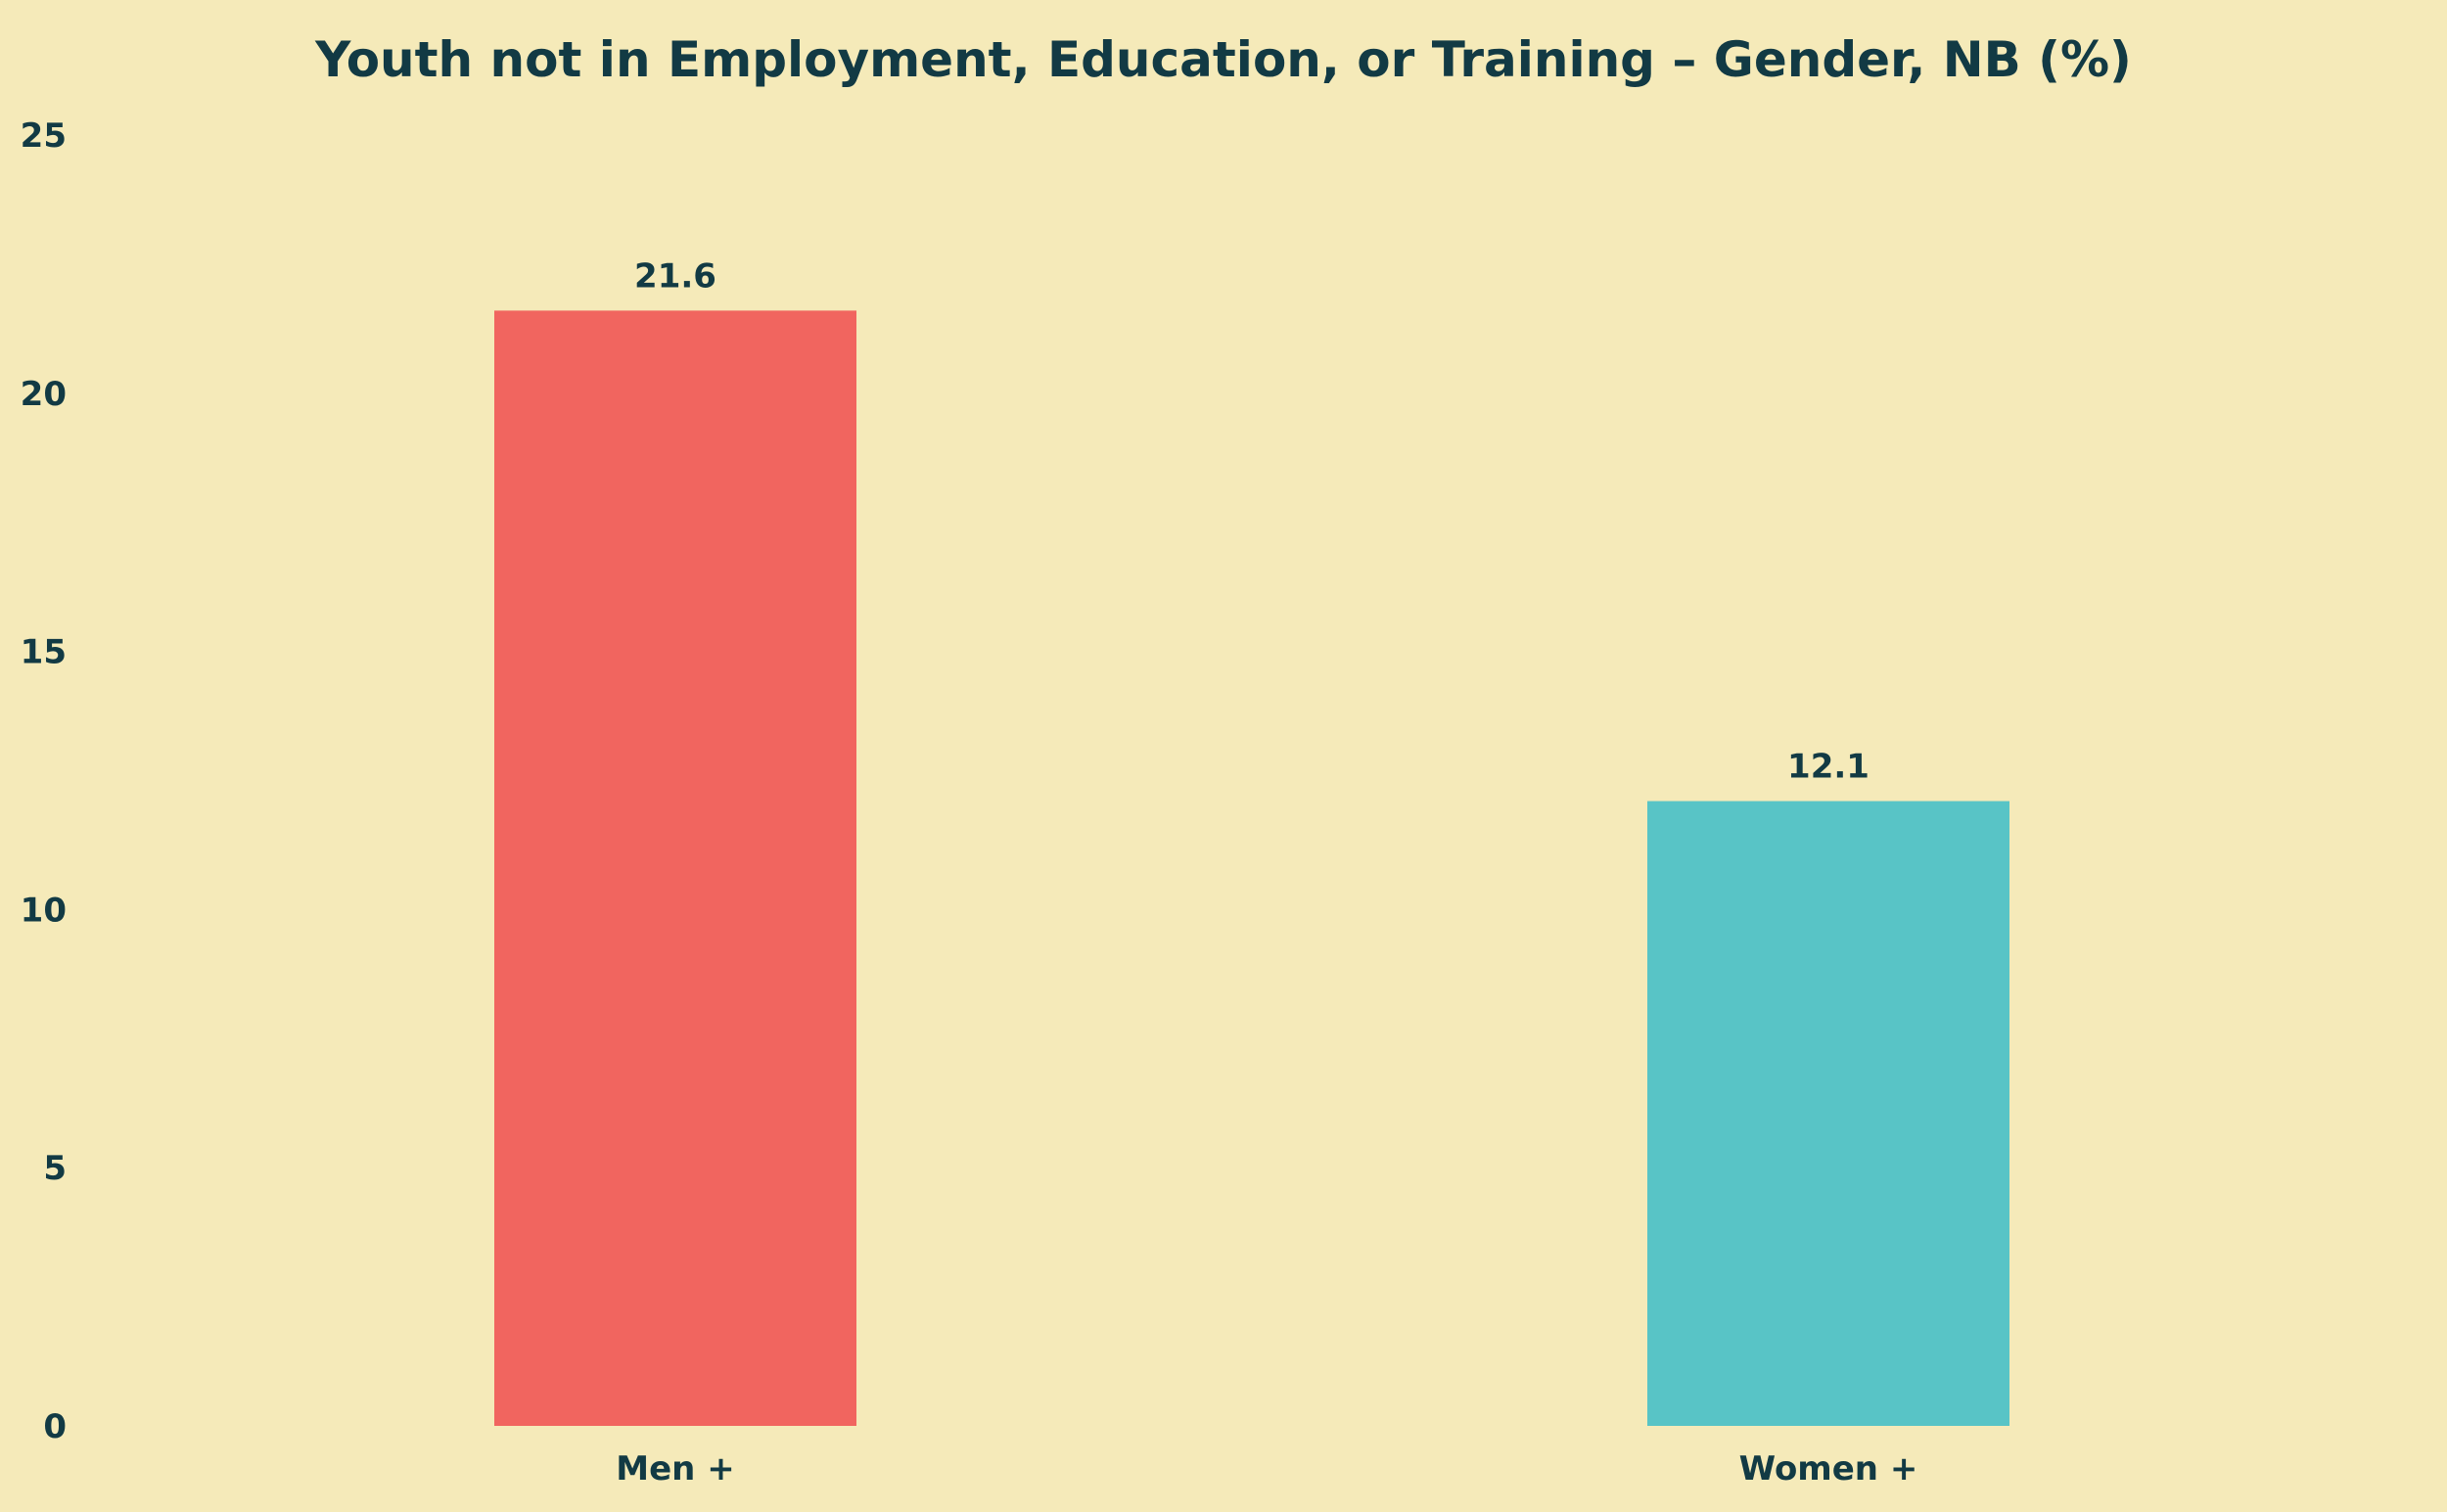  What do you see at coordinates (44, 781) in the screenshot?
I see `y-axis: 0 5 10 15 20 25` at bounding box center [44, 781].